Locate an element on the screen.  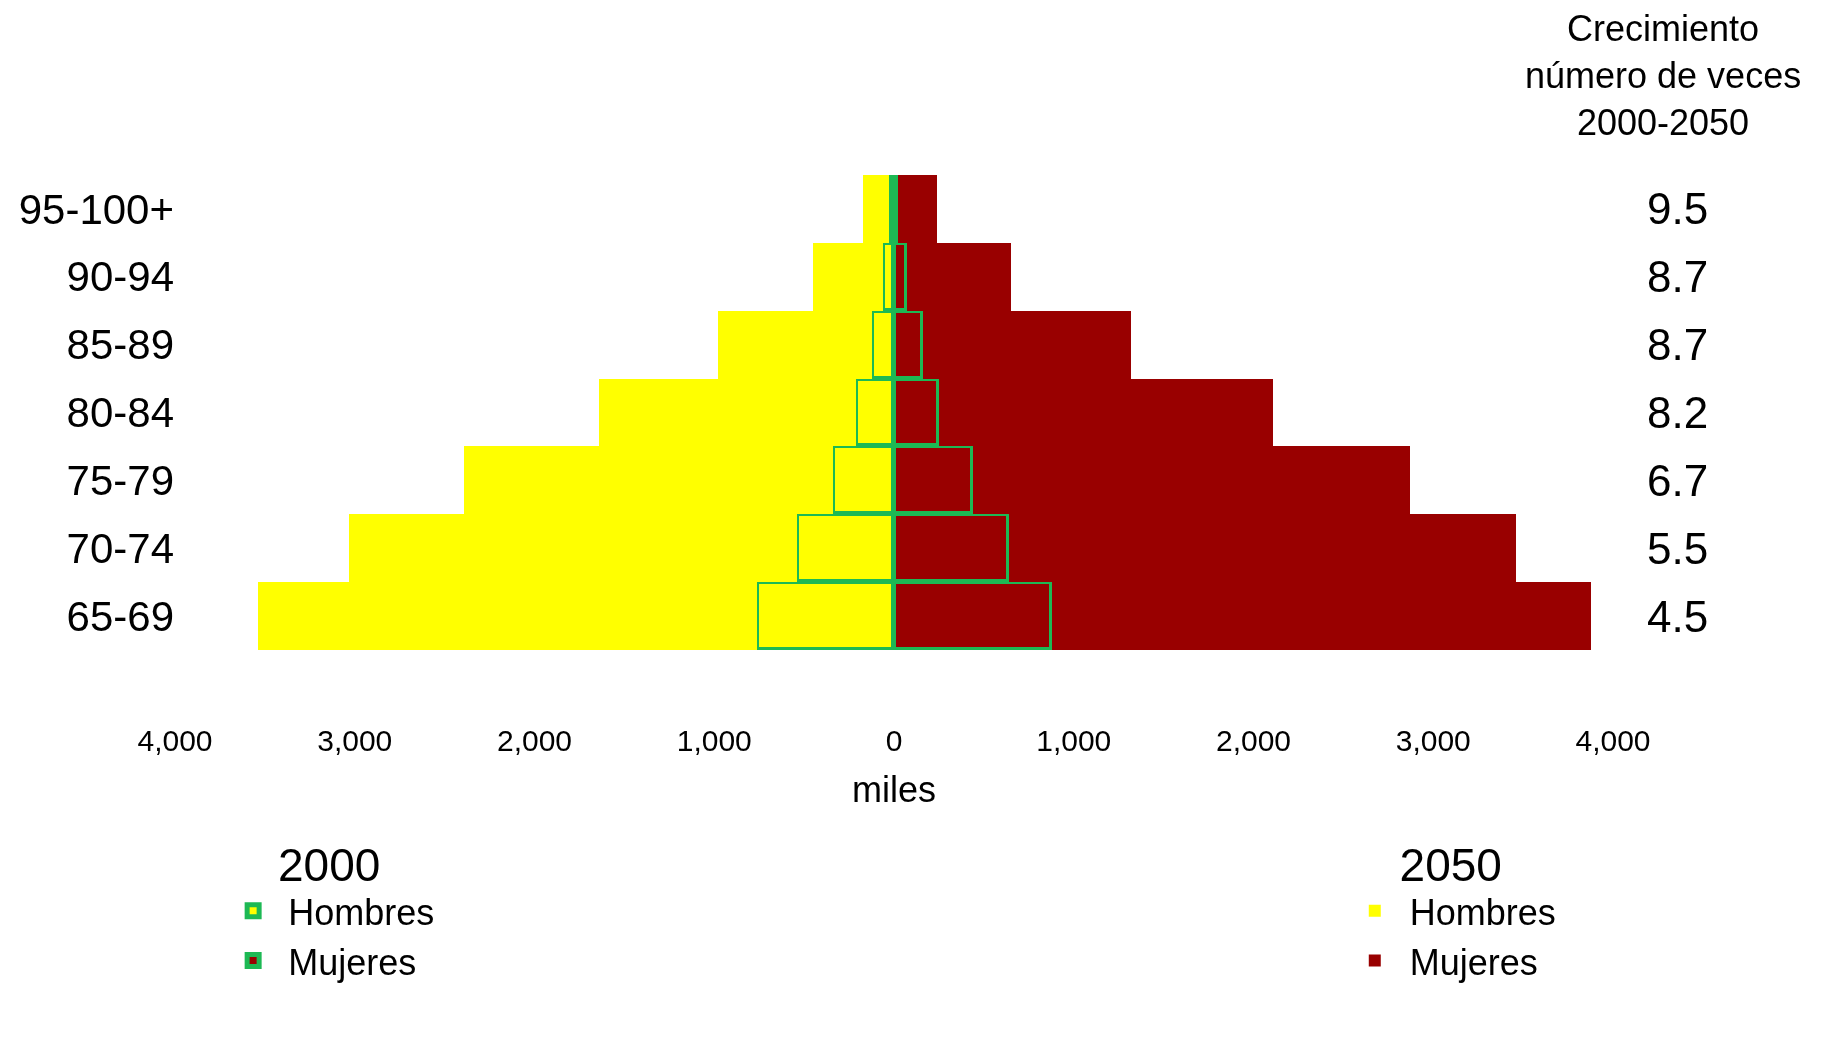
text: 8.2 is located at coordinates (1678, 412).